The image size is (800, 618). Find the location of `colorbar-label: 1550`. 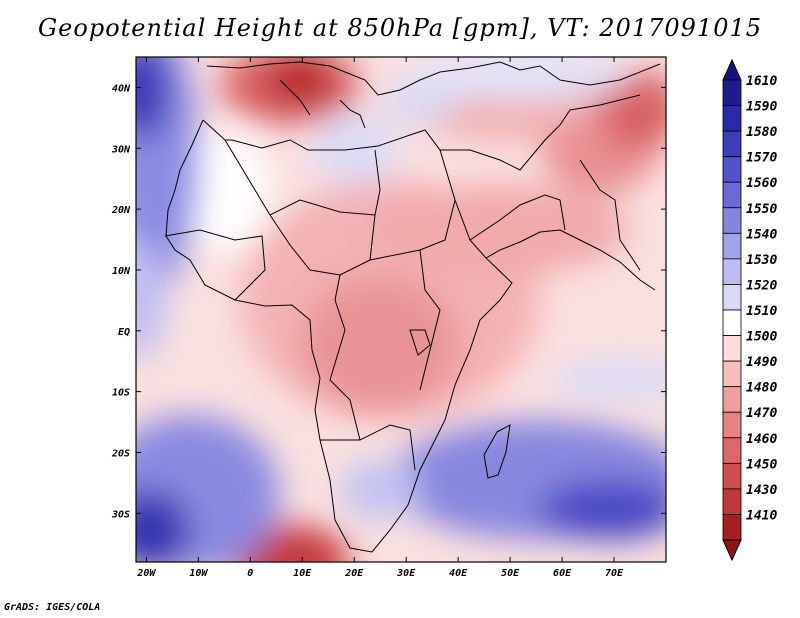

colorbar-label: 1550 is located at coordinates (761, 209).